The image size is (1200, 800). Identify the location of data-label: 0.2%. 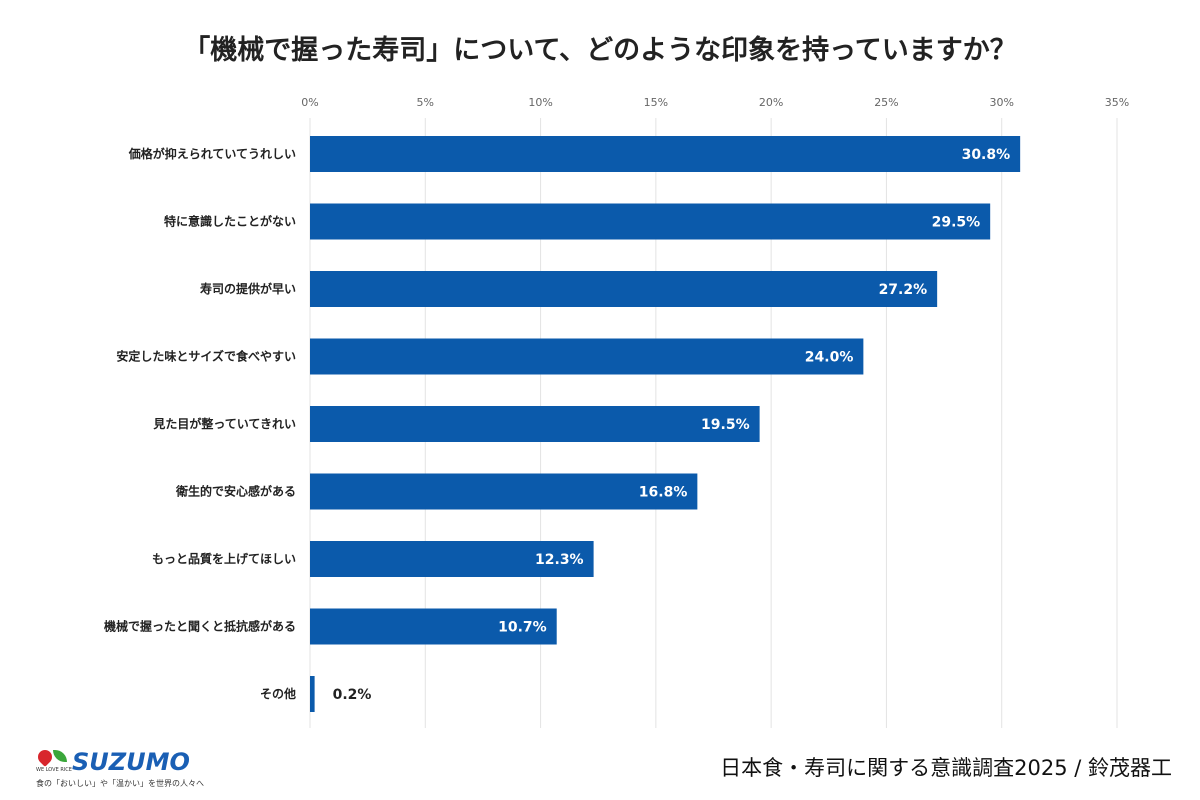
(352, 695).